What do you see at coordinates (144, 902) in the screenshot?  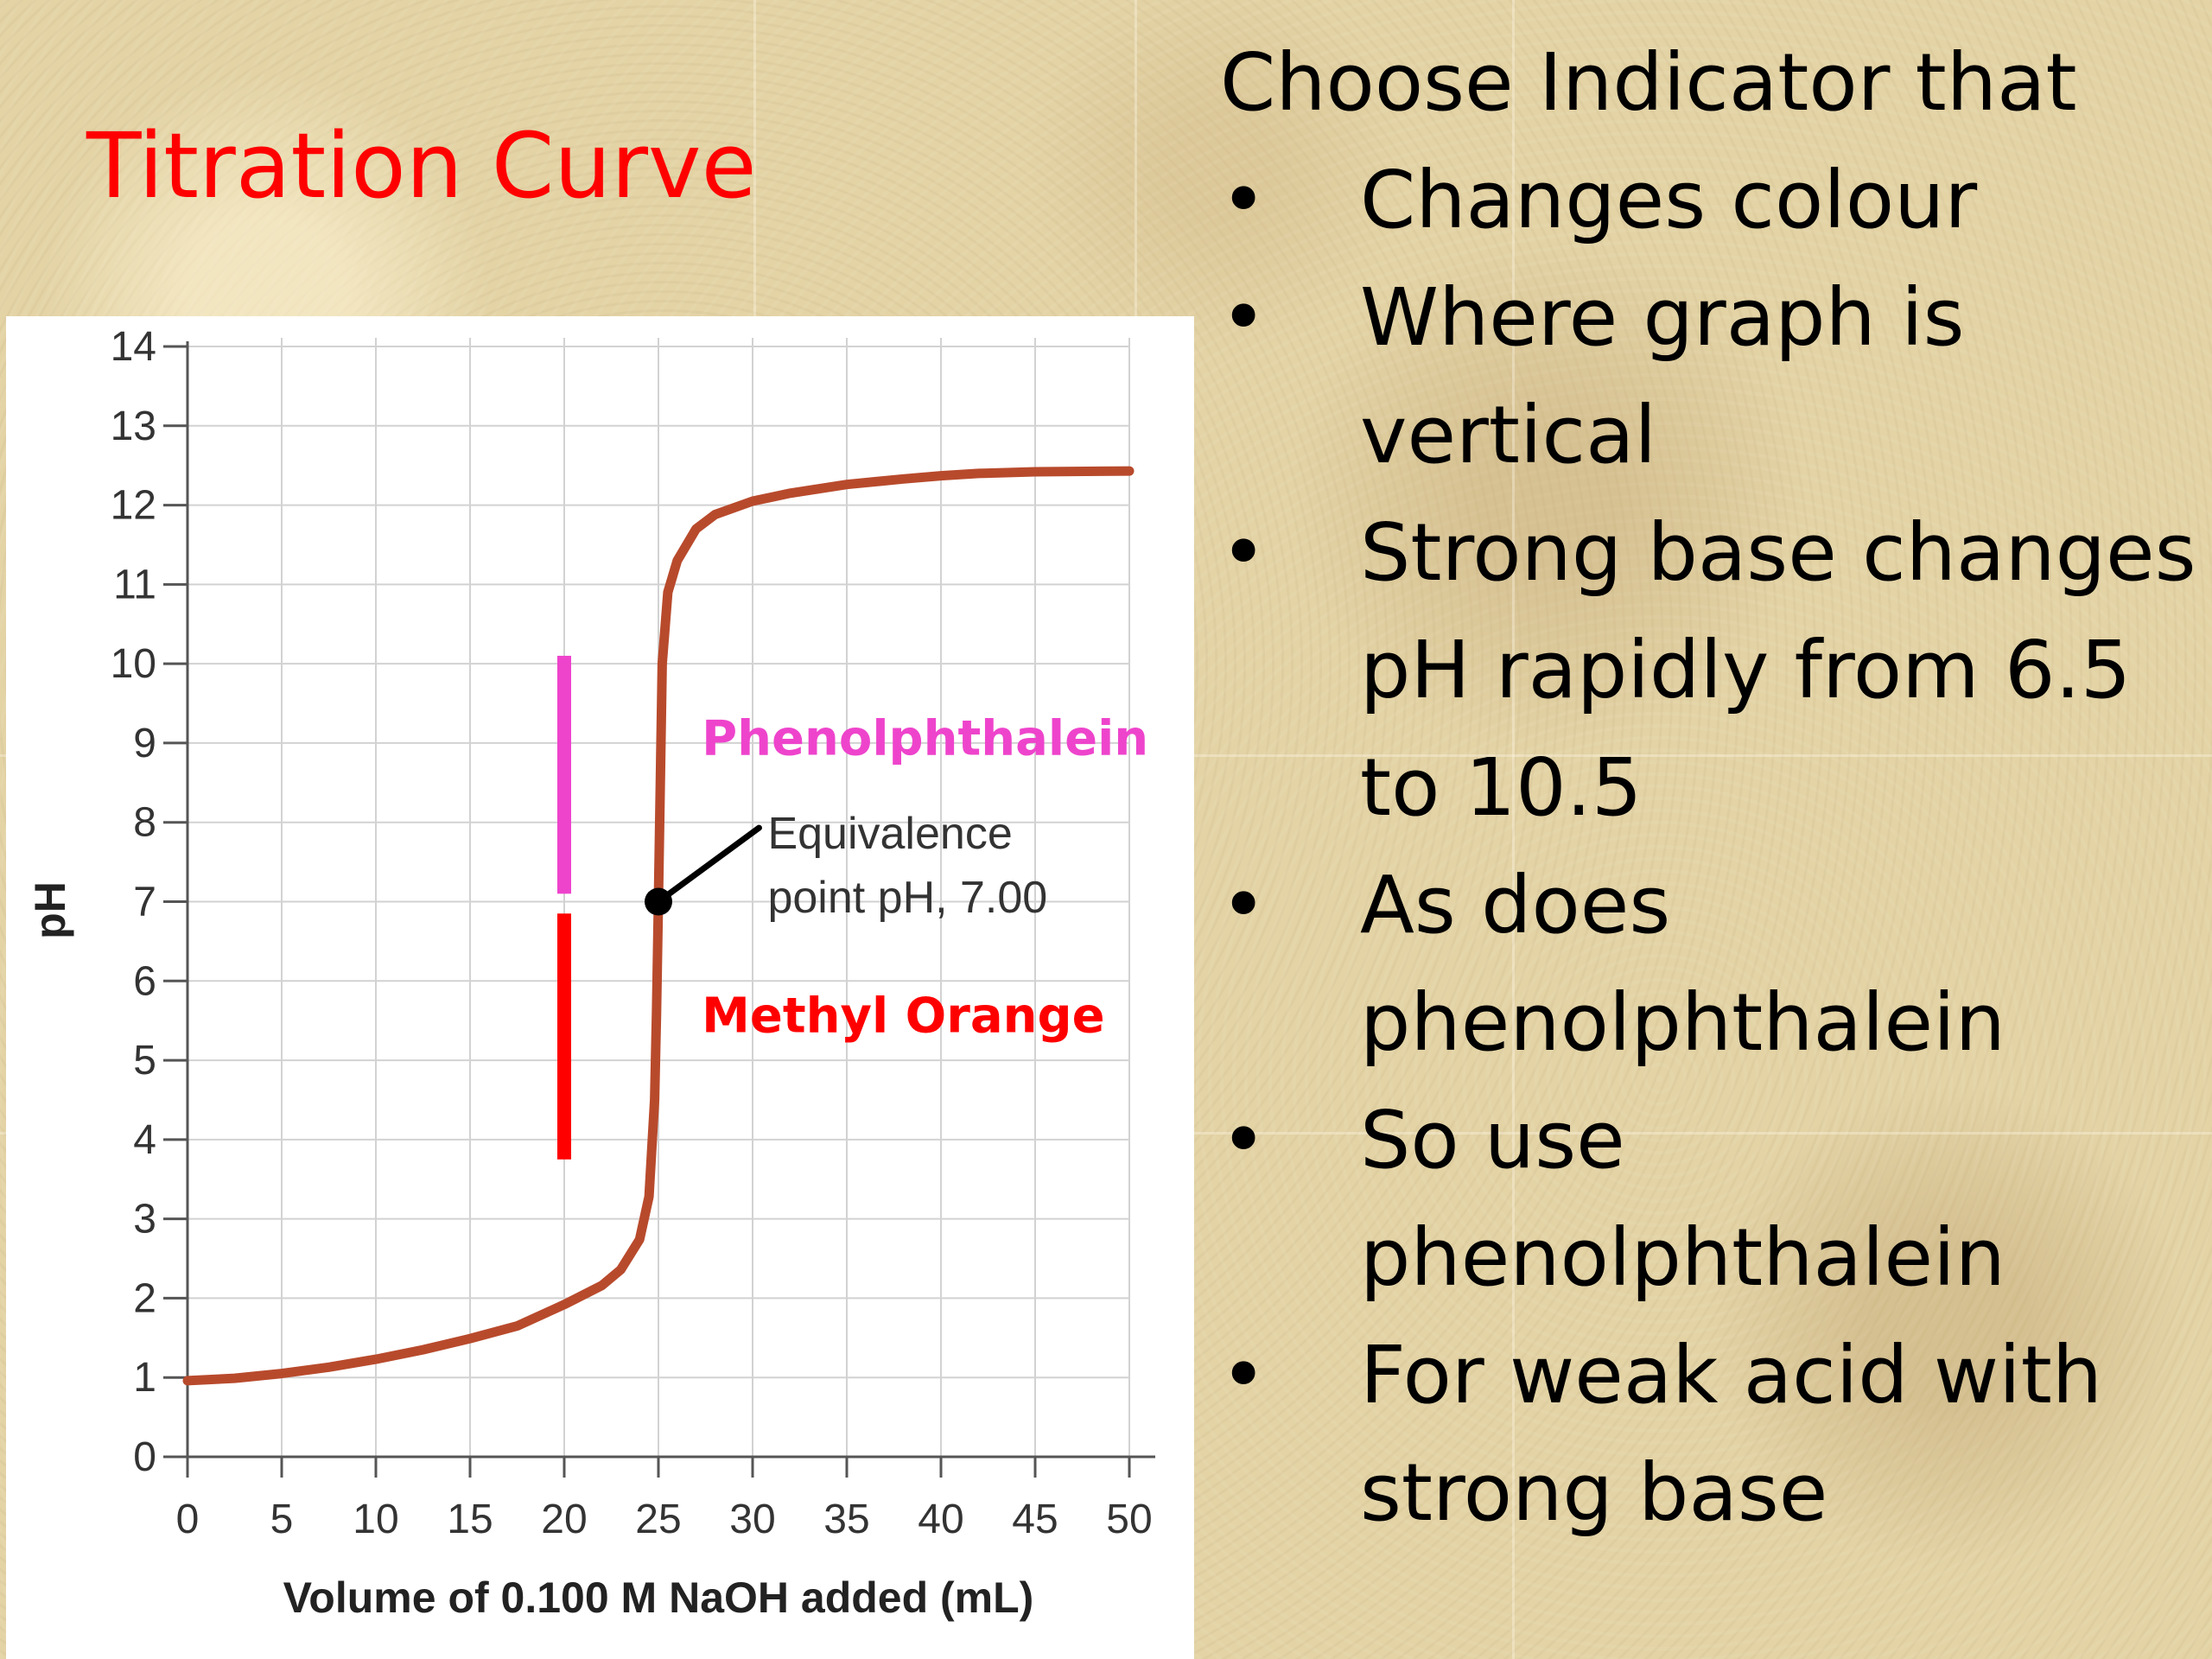 I see `y-tick-label: 7` at bounding box center [144, 902].